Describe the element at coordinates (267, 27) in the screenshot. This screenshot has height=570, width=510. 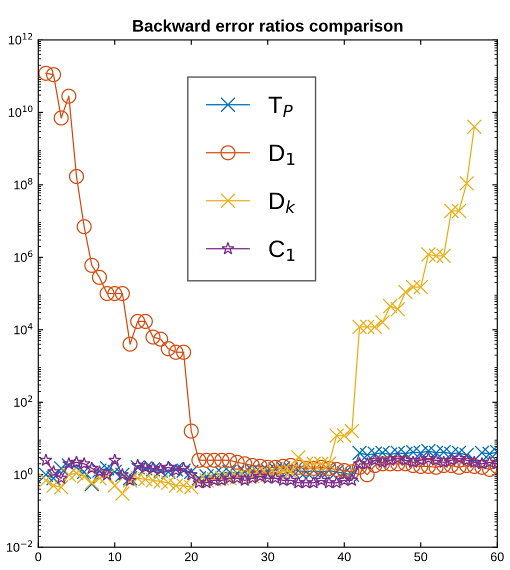
I see `chart-title: Backward error ratios comparison` at that location.